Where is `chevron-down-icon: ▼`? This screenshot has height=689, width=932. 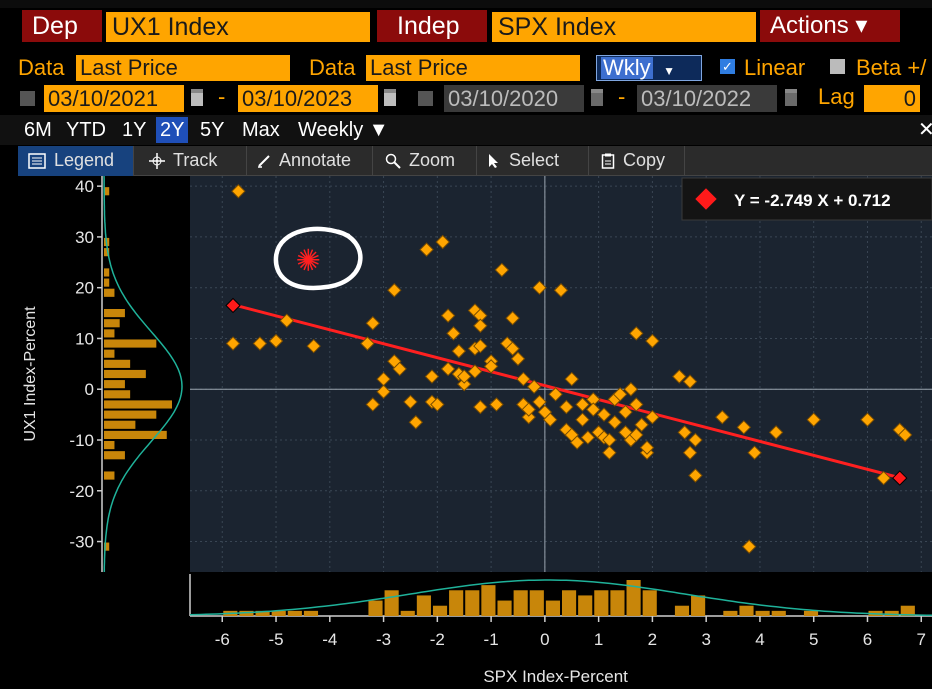
chevron-down-icon: ▼ is located at coordinates (669, 71).